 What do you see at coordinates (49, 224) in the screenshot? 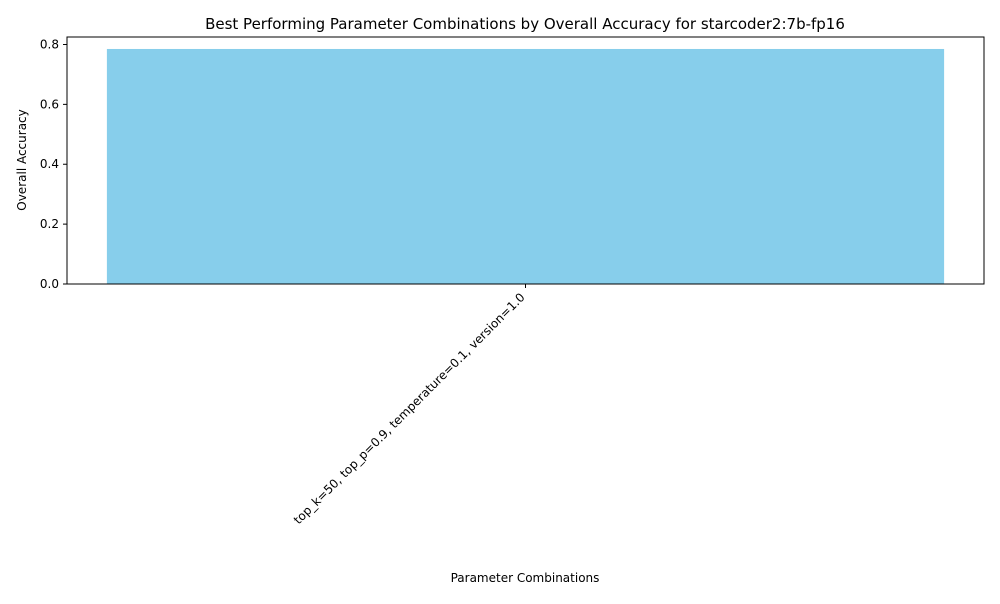
I see `y-tick-label: 0.2` at bounding box center [49, 224].